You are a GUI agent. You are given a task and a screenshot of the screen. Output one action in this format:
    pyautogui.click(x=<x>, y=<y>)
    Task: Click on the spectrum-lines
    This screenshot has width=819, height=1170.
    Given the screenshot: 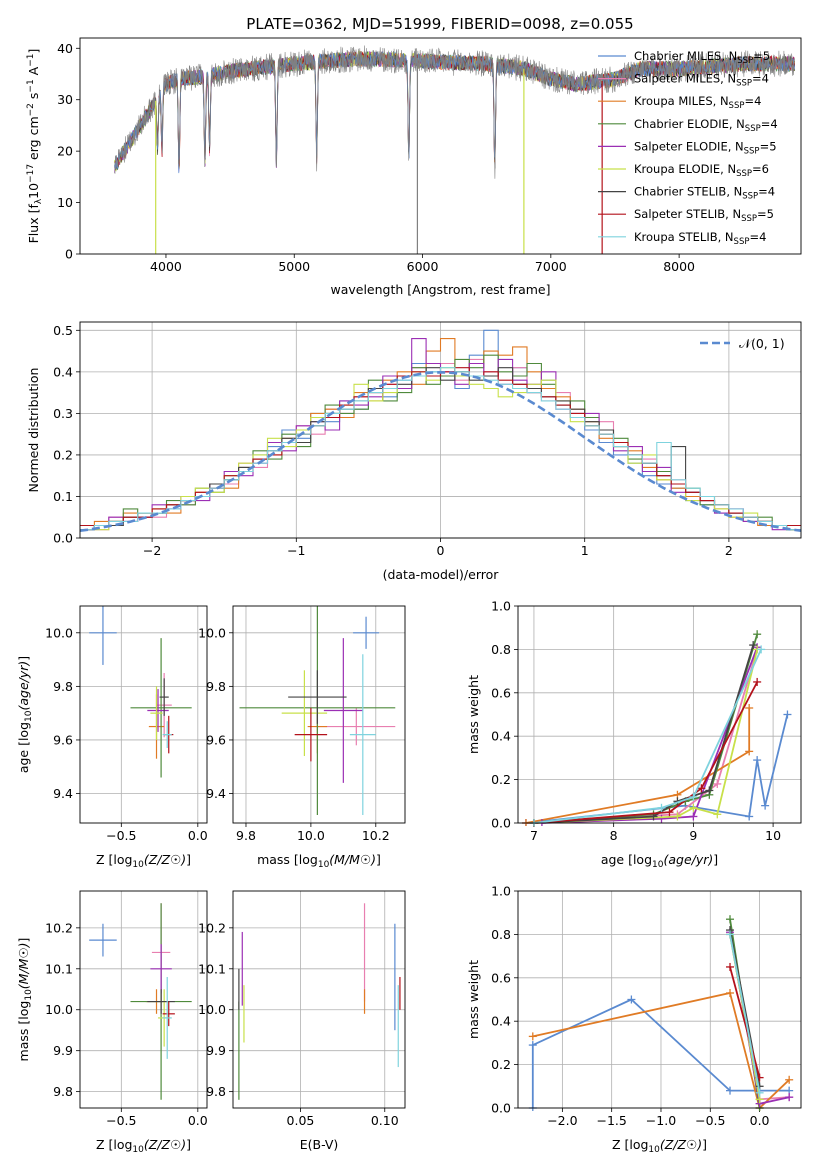 What is the action you would take?
    pyautogui.click(x=454, y=149)
    